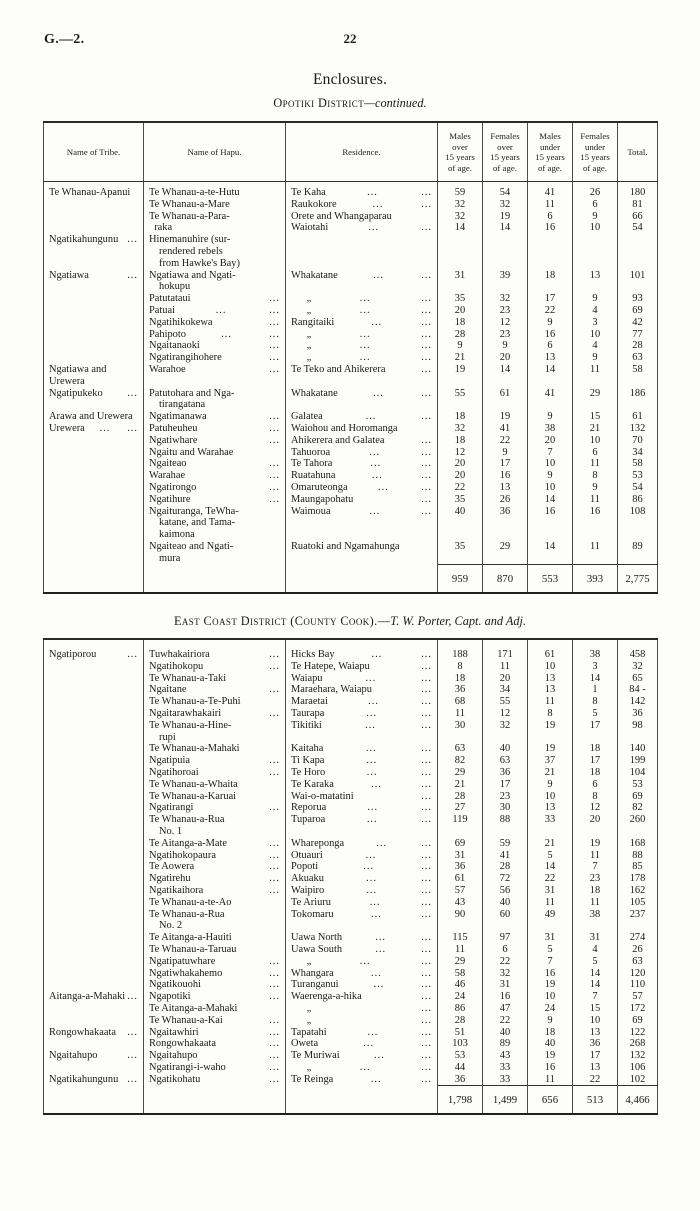 The height and width of the screenshot is (1211, 700). I want to click on total-cell: 28, so click(637, 346).